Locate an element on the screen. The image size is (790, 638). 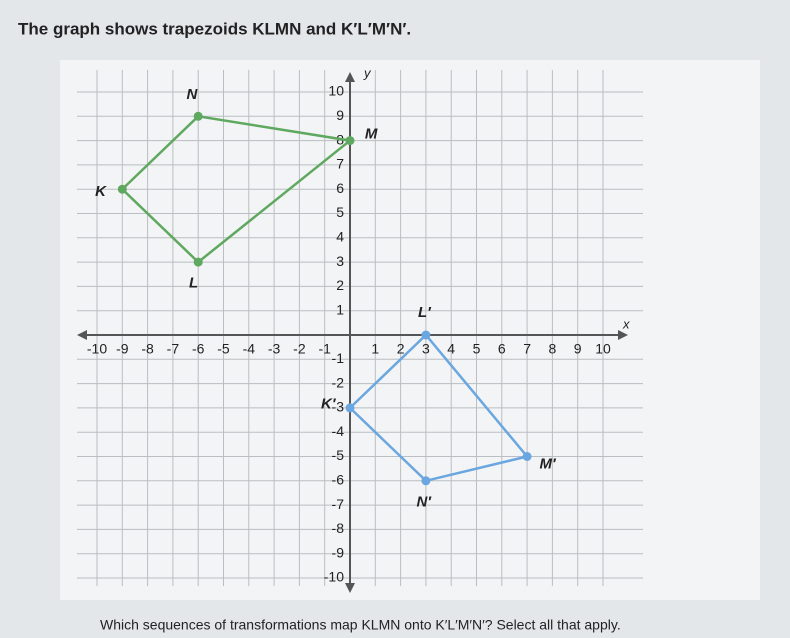
y-tick-label: -3 is located at coordinates (338, 407).